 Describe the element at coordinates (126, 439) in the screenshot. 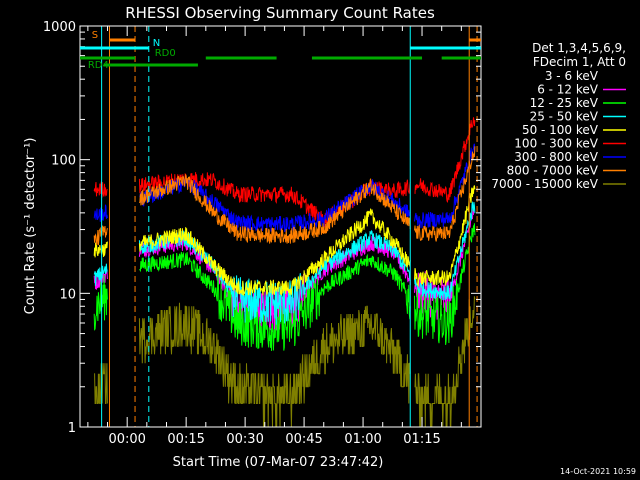

I see `x-tick-label-0: 00:00` at that location.